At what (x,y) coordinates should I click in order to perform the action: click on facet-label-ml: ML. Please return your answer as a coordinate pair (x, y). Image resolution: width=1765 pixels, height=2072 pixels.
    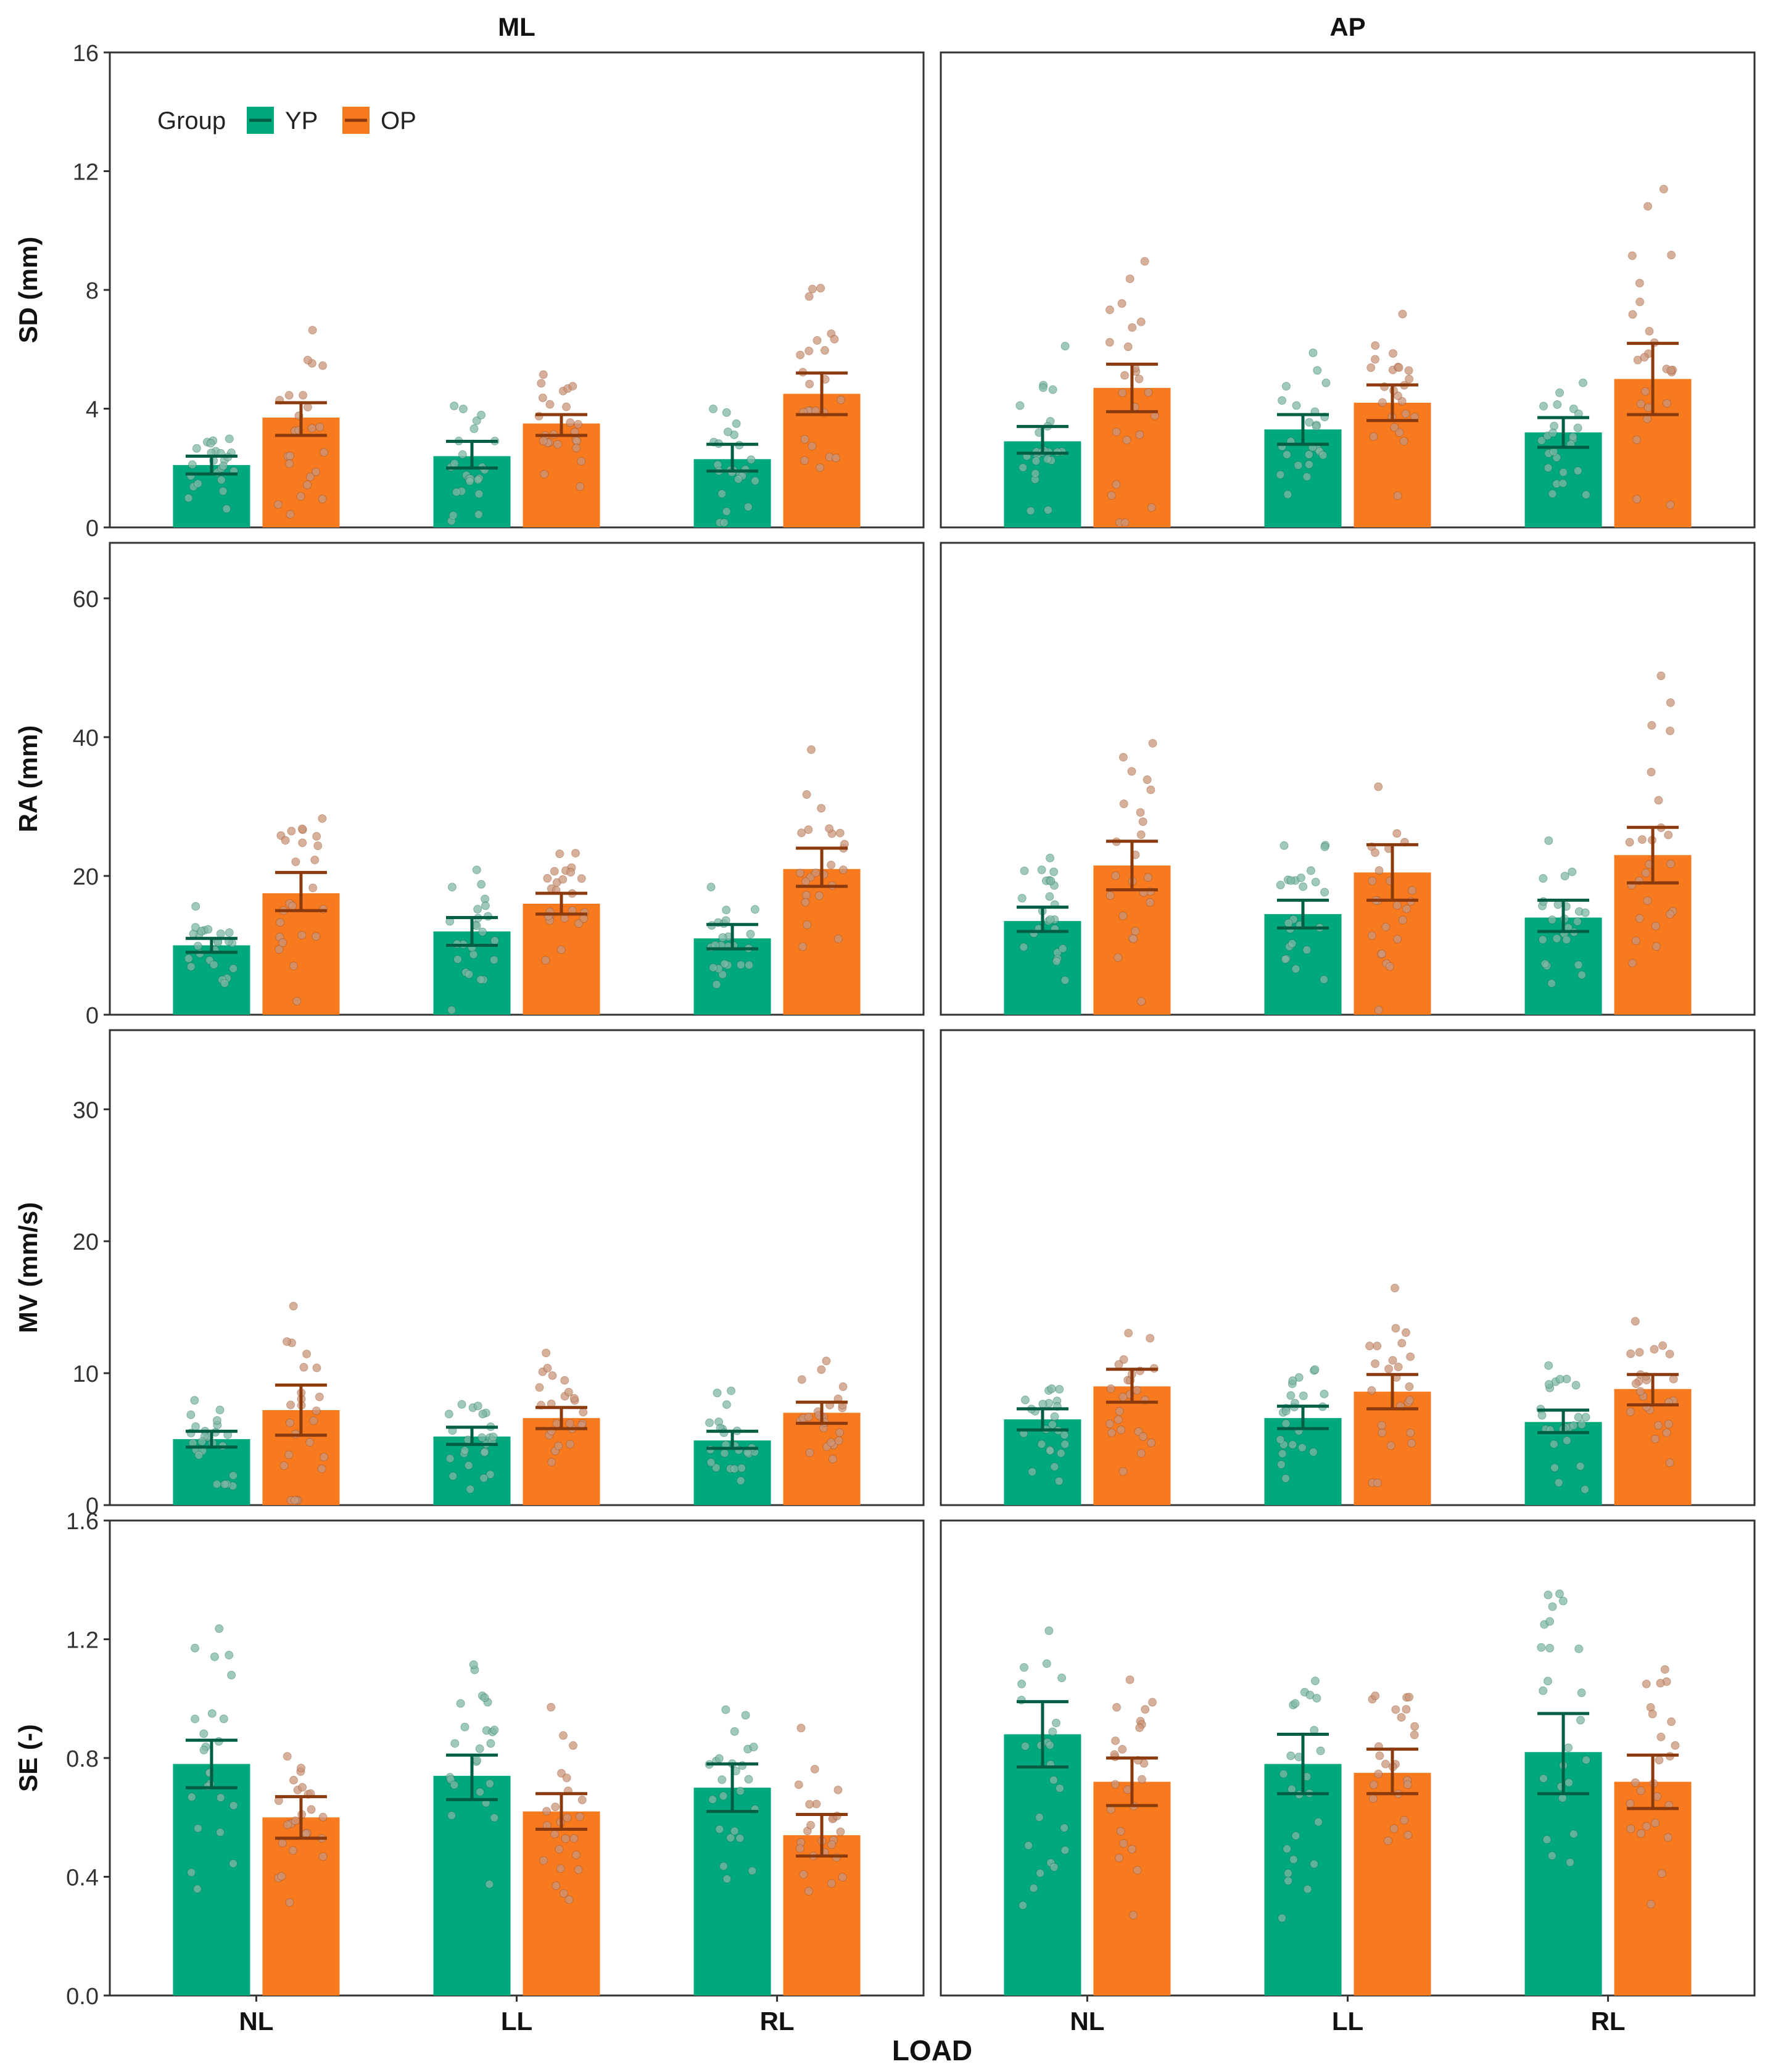
    Looking at the image, I should click on (516, 26).